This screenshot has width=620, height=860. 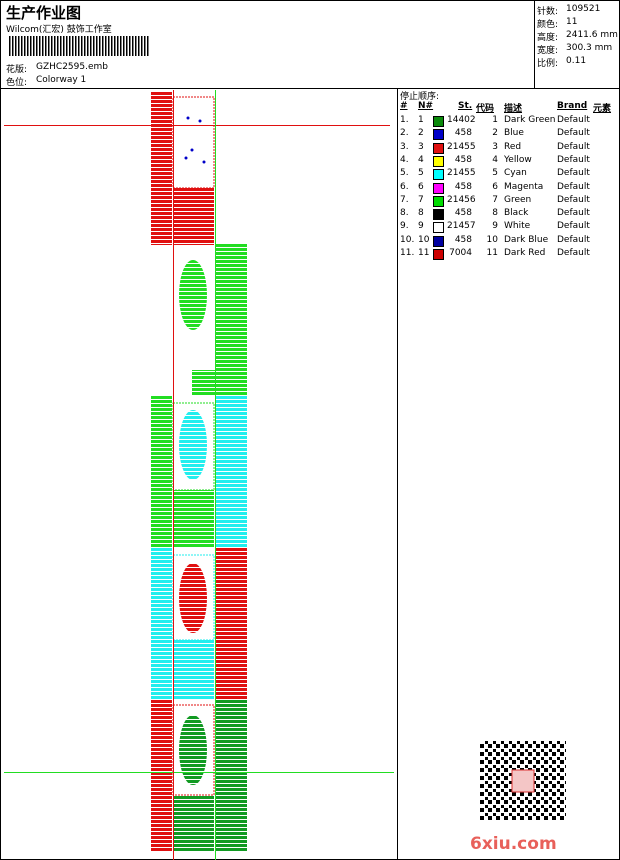 I want to click on row-code: 4, so click(x=495, y=159).